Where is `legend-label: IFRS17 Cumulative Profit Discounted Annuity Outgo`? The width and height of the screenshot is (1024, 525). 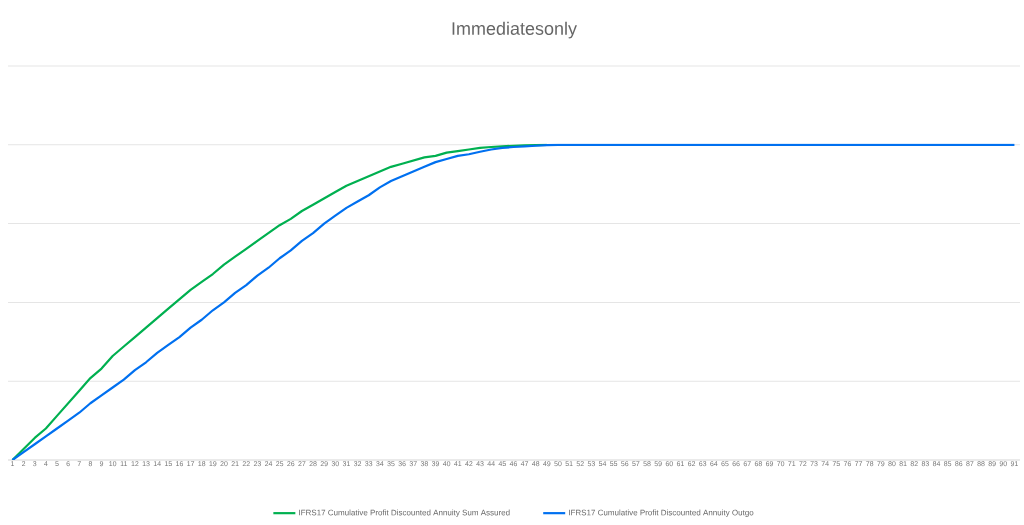 legend-label: IFRS17 Cumulative Profit Discounted Annuity Outgo is located at coordinates (661, 513).